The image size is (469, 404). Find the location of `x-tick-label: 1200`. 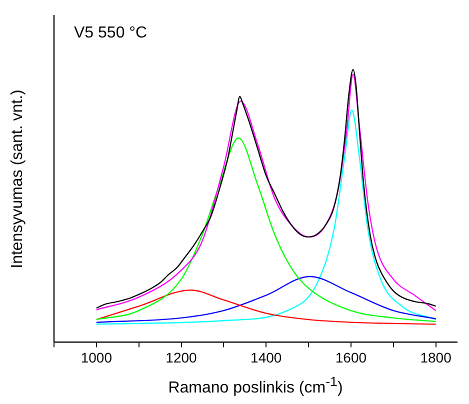

x-tick-label: 1200 is located at coordinates (182, 357).